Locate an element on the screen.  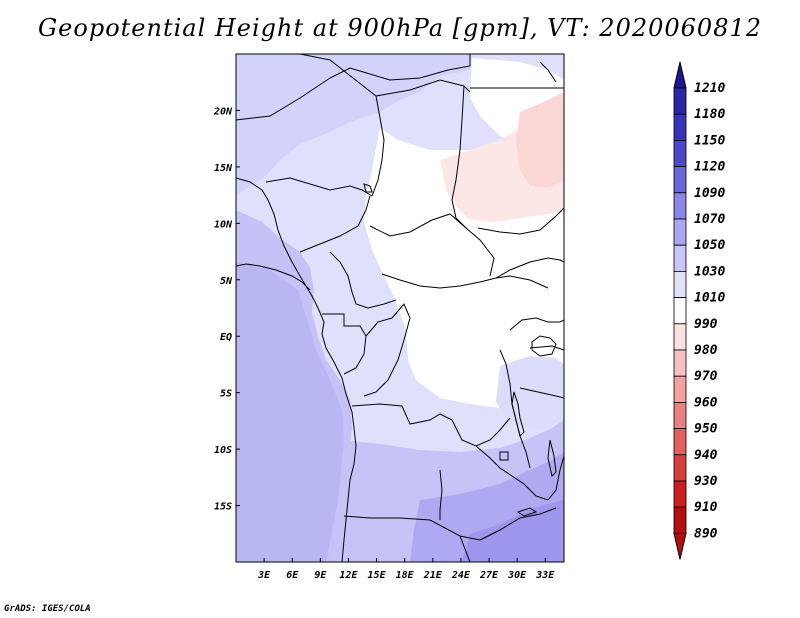
x-tick-label: 18E is located at coordinates (405, 575).